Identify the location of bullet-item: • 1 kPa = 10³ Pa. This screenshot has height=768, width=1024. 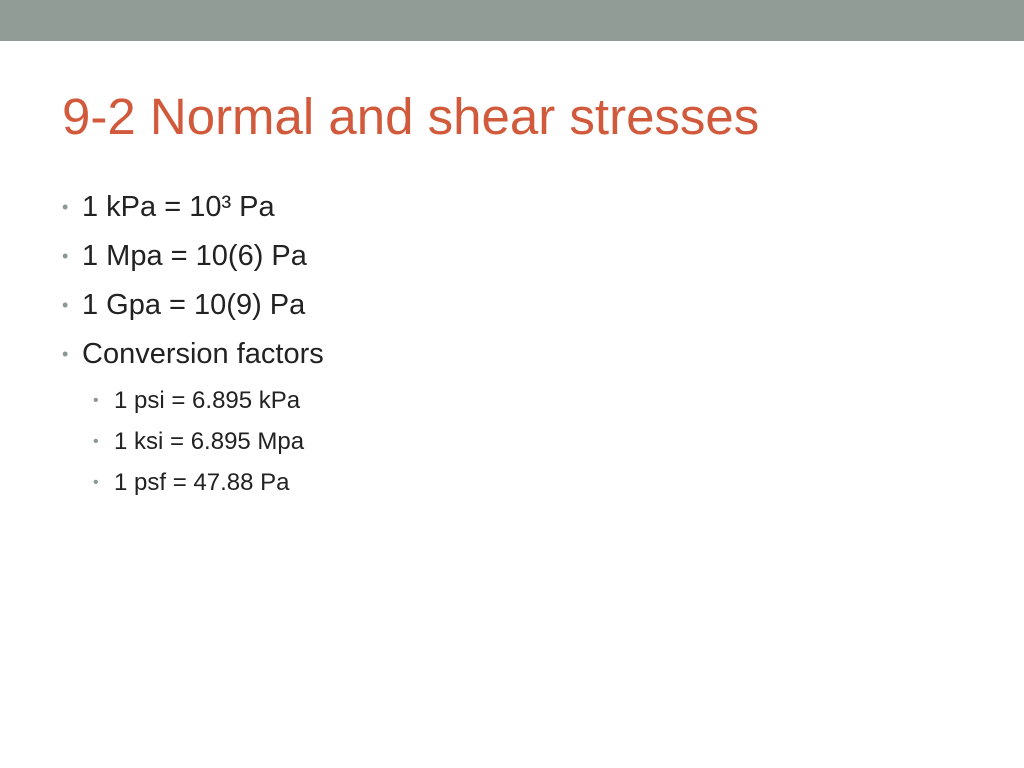
(512, 208).